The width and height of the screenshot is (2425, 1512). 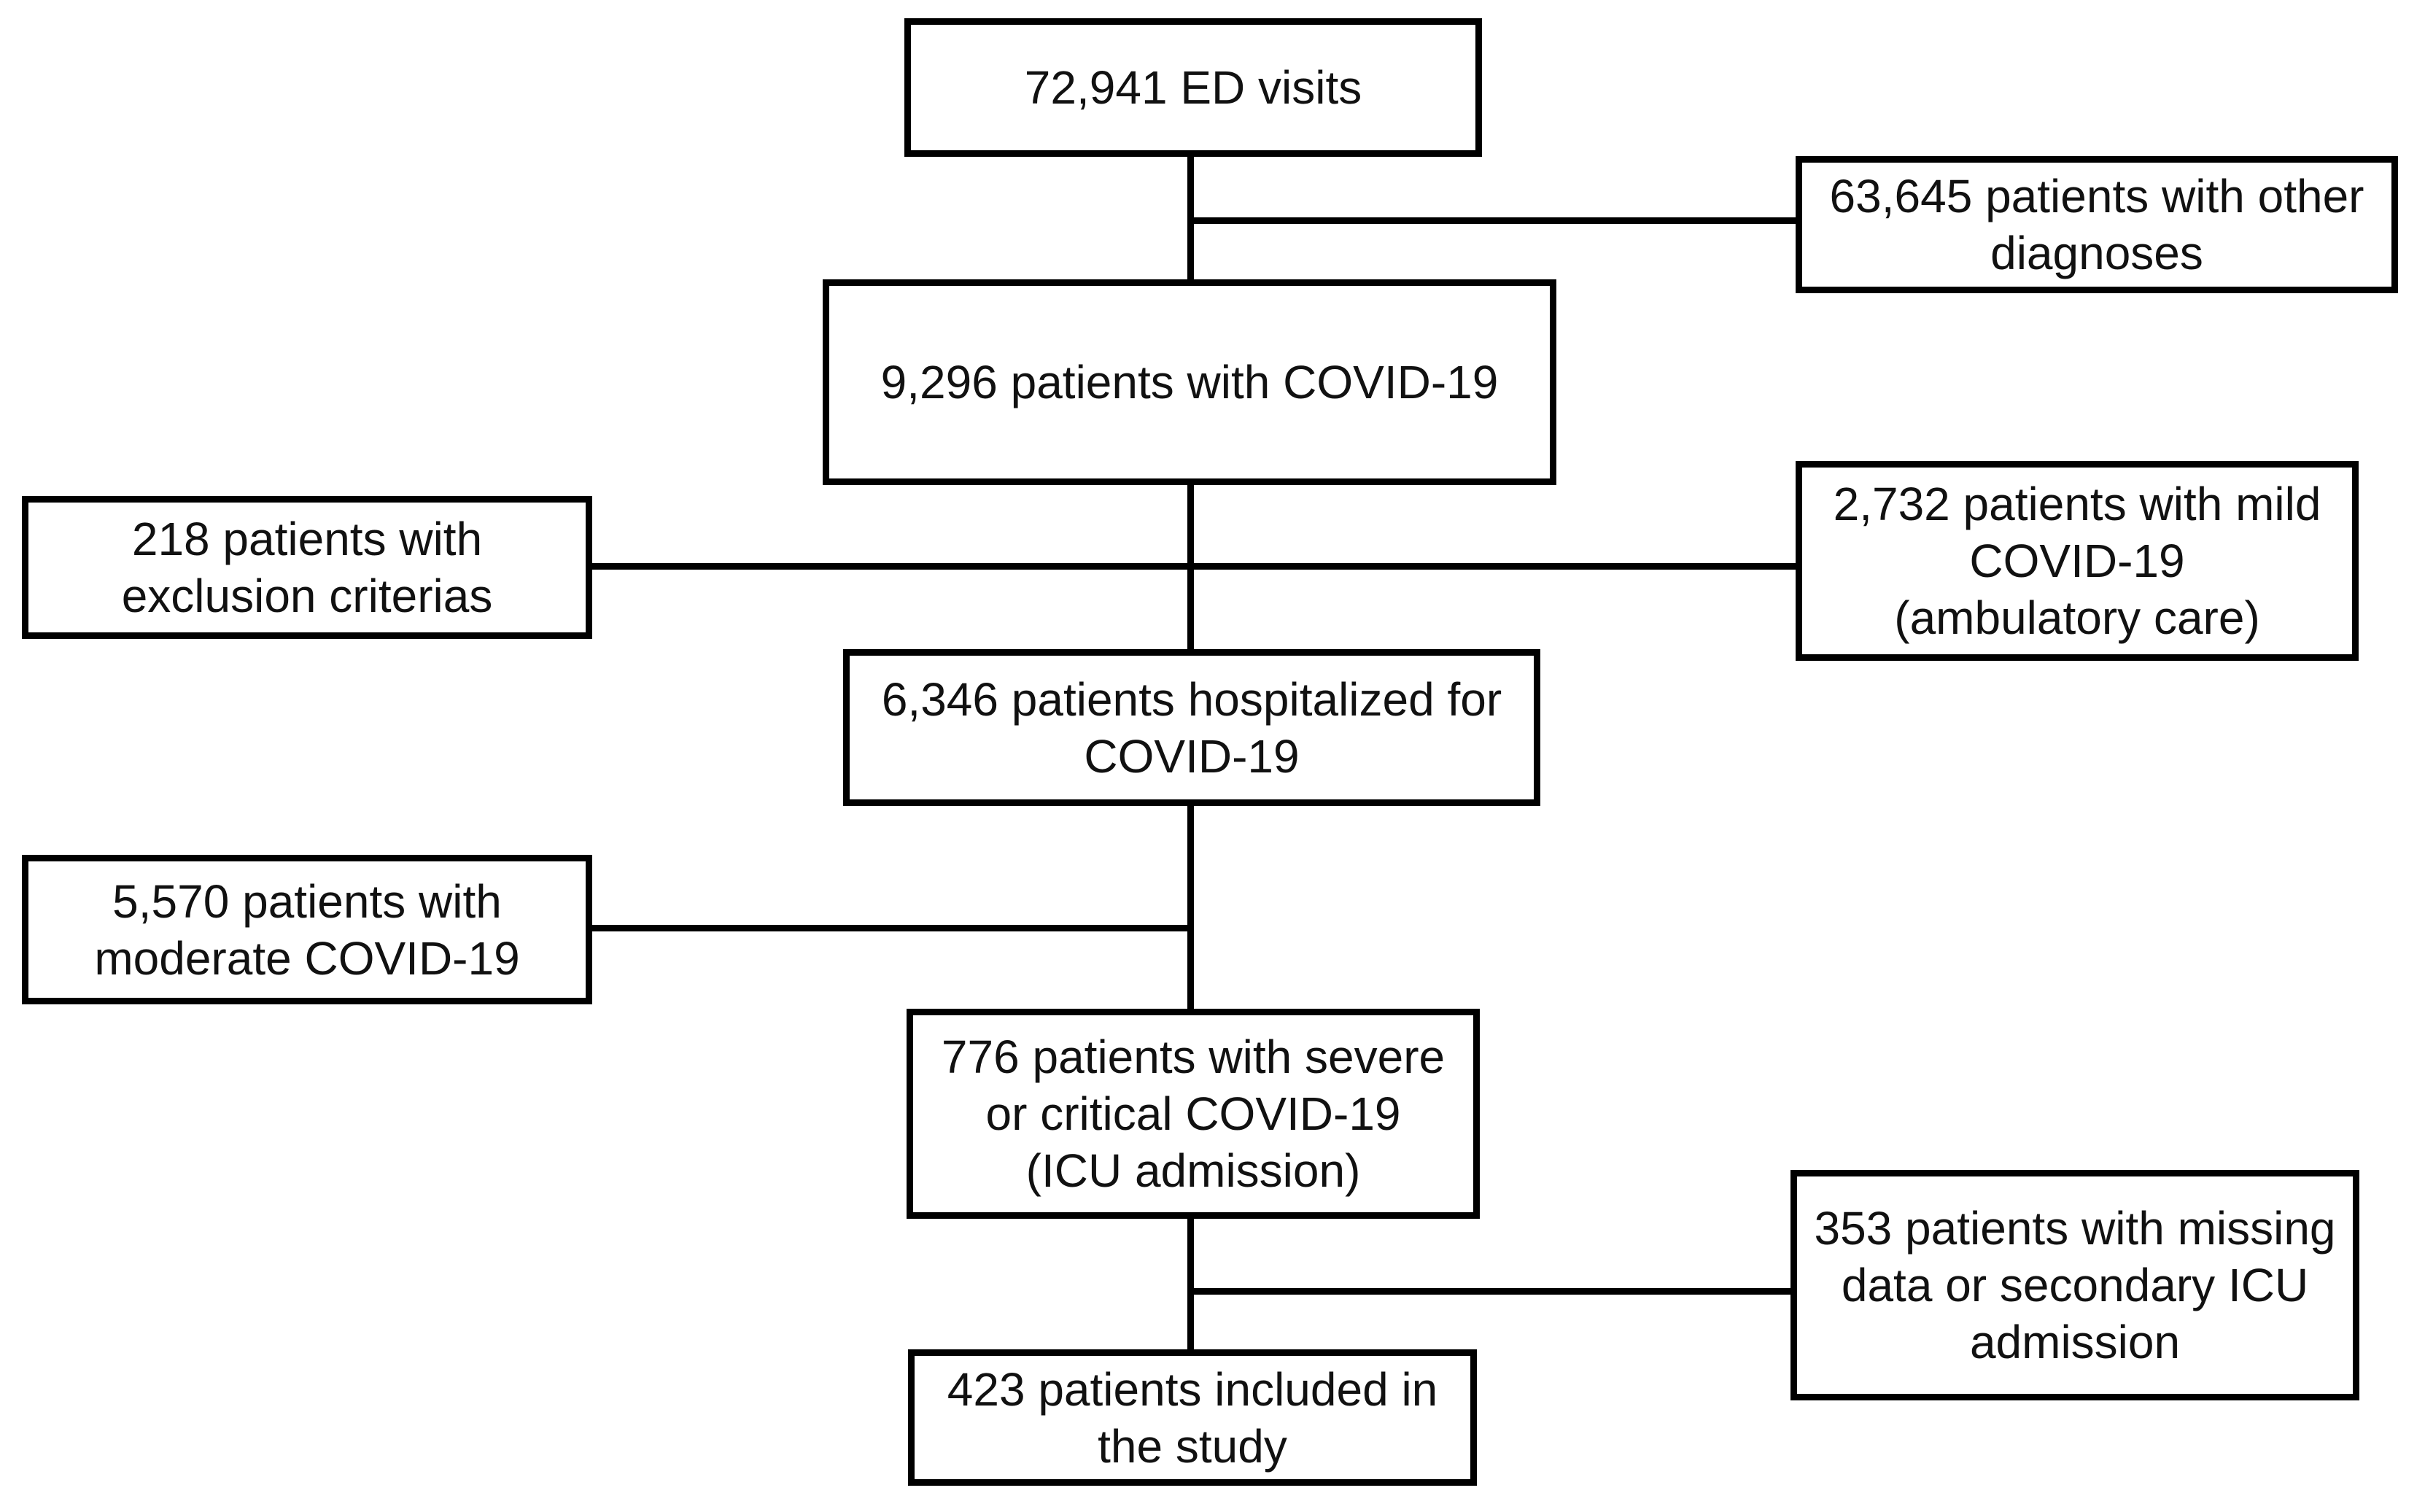 I want to click on connector-branch-other-diagnoses, so click(x=1491, y=220).